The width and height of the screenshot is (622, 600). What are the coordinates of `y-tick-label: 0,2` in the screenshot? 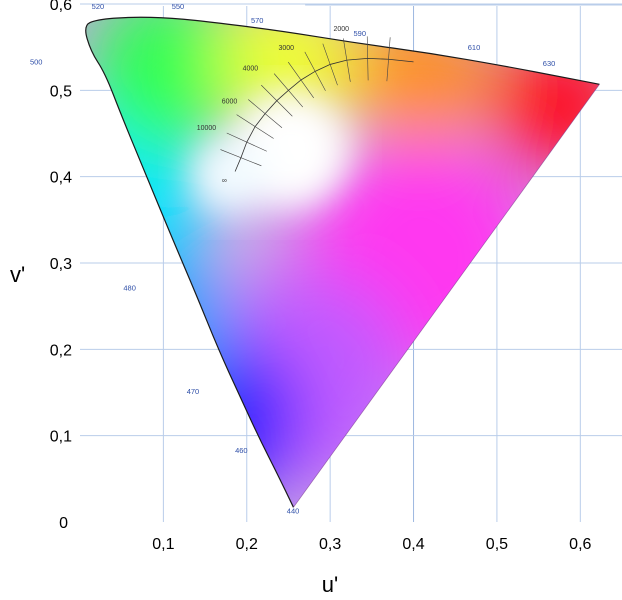 It's located at (61, 350).